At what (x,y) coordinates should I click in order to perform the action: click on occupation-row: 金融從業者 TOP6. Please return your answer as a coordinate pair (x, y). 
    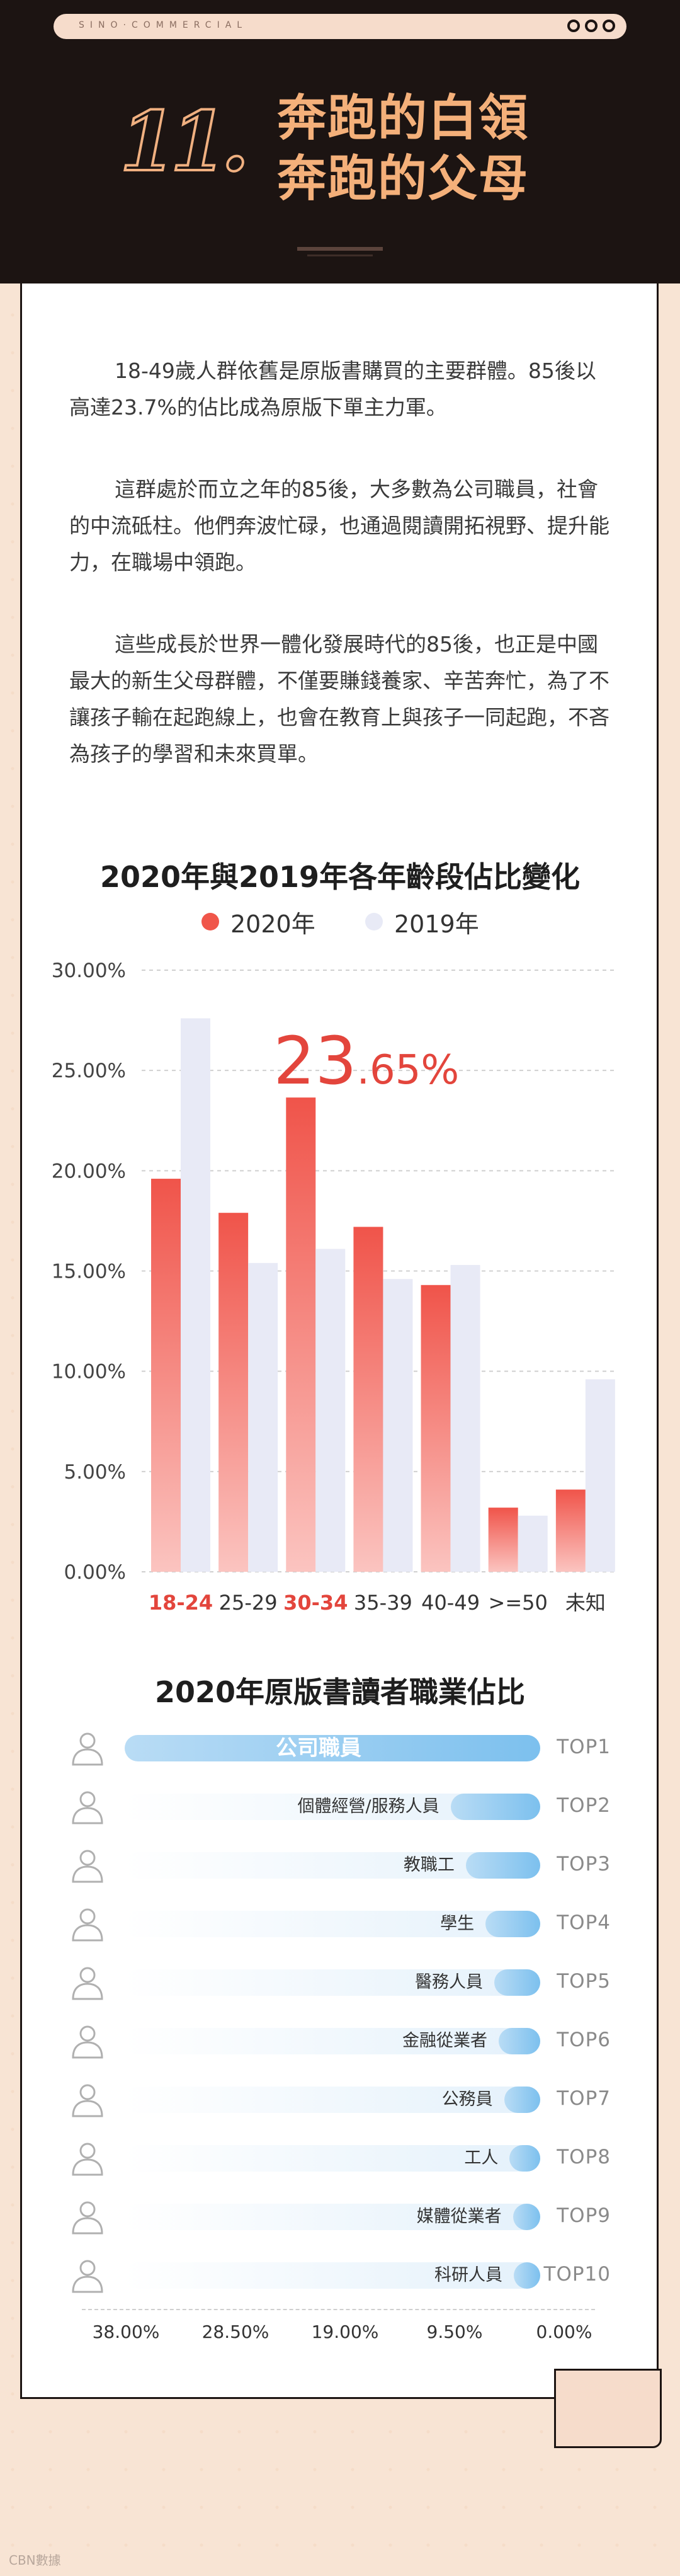
    Looking at the image, I should click on (340, 2041).